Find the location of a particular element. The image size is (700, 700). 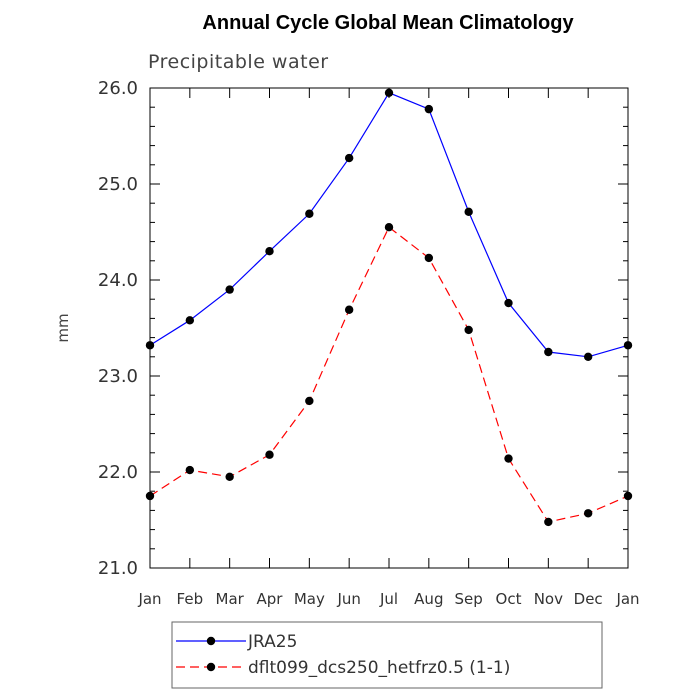

x-tick-label: Apr is located at coordinates (270, 599).